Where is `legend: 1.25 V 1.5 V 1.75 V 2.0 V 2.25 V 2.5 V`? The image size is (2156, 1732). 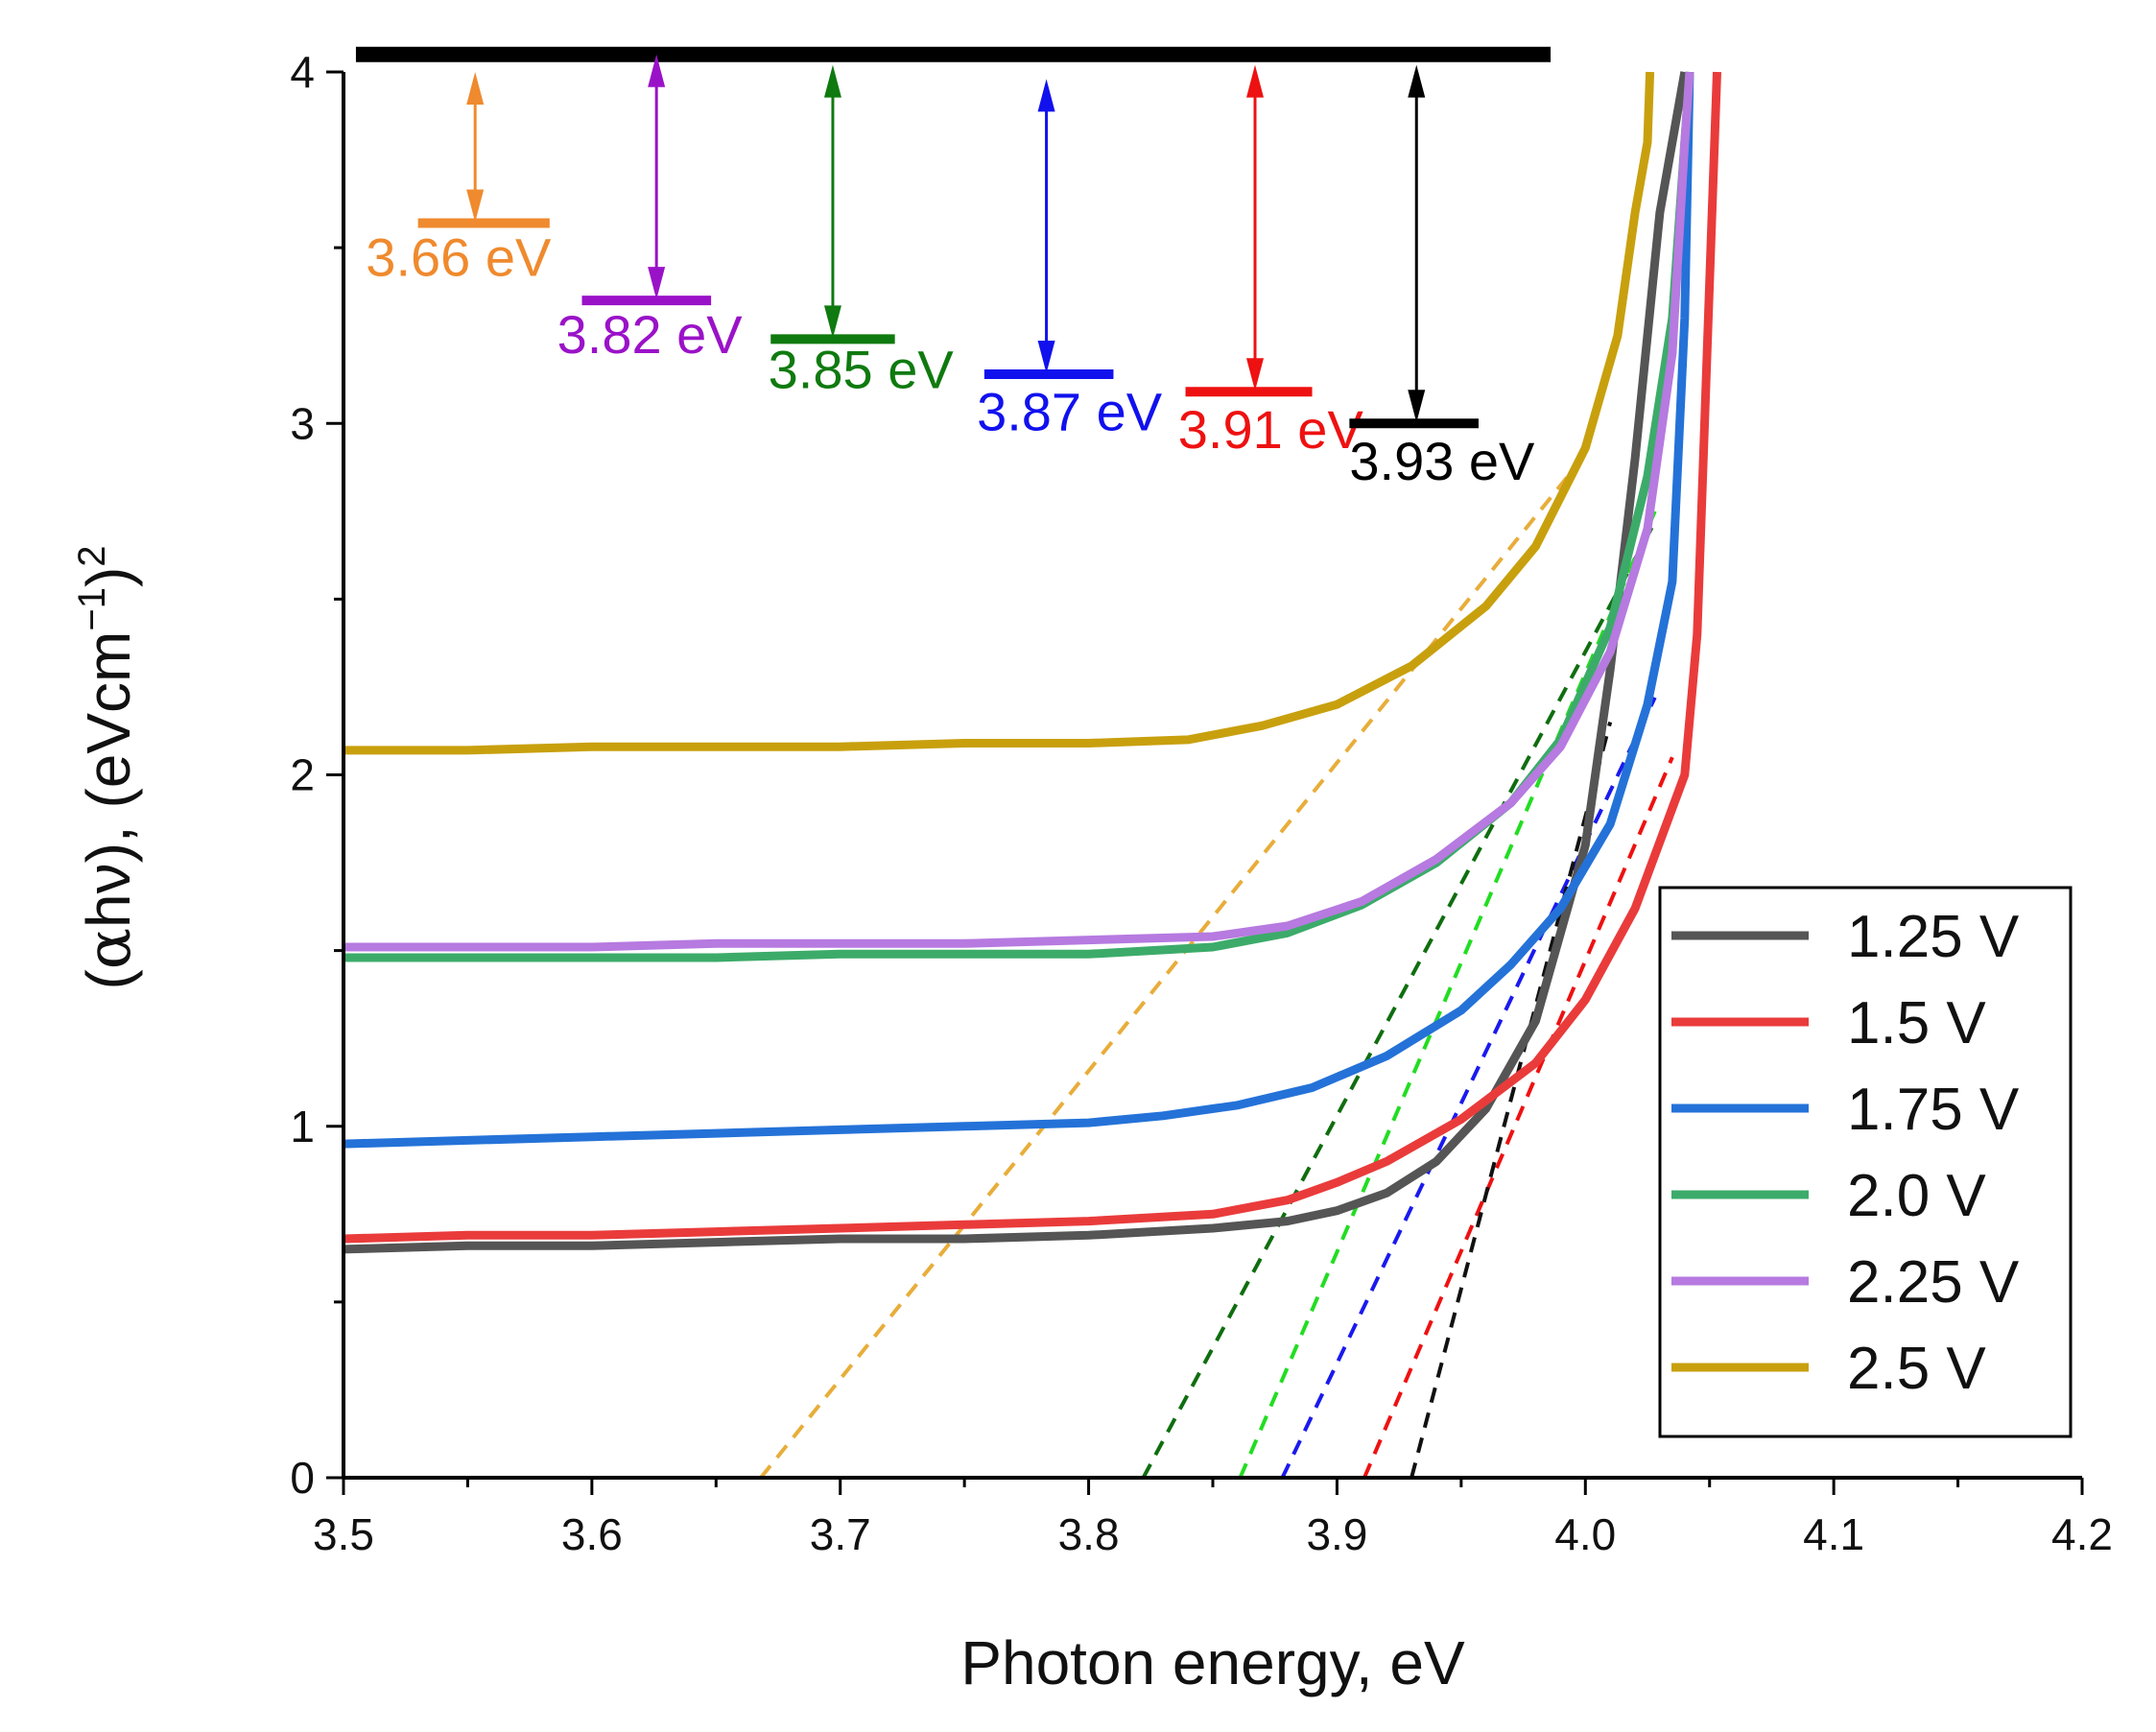
legend: 1.25 V 1.5 V 1.75 V 2.0 V 2.25 V 2.5 V is located at coordinates (1865, 1162).